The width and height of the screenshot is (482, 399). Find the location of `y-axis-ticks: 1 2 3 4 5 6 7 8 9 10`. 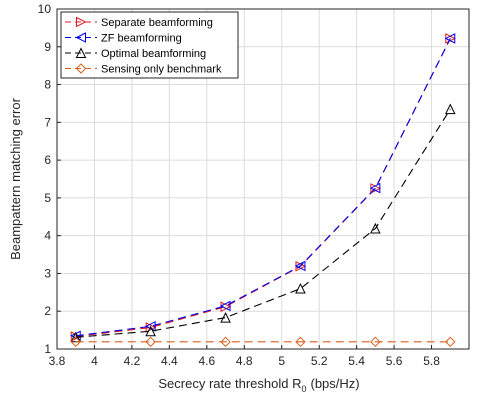

y-axis-ticks: 1 2 3 4 5 6 7 8 9 10 is located at coordinates (49, 179).